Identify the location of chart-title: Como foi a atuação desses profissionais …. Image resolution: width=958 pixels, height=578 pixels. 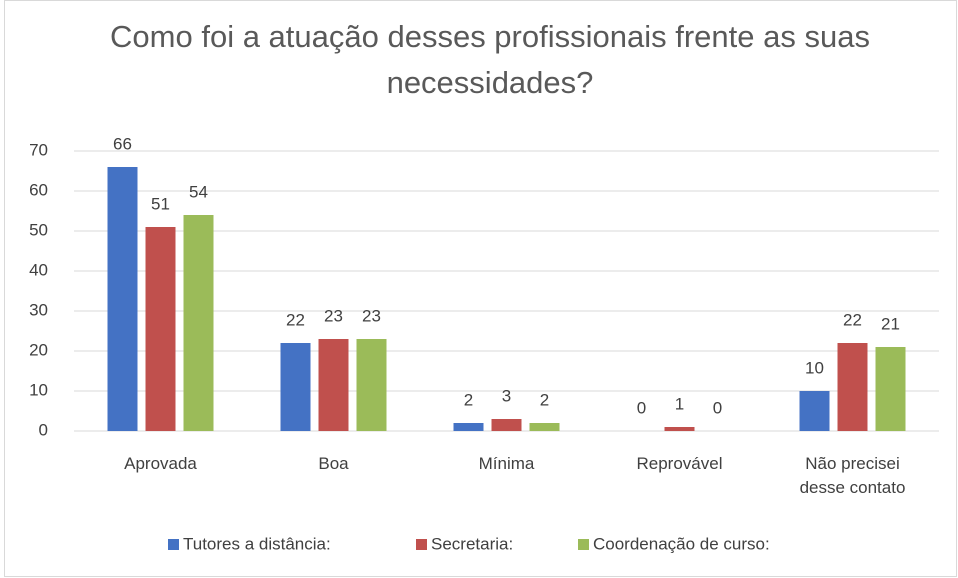
(490, 59).